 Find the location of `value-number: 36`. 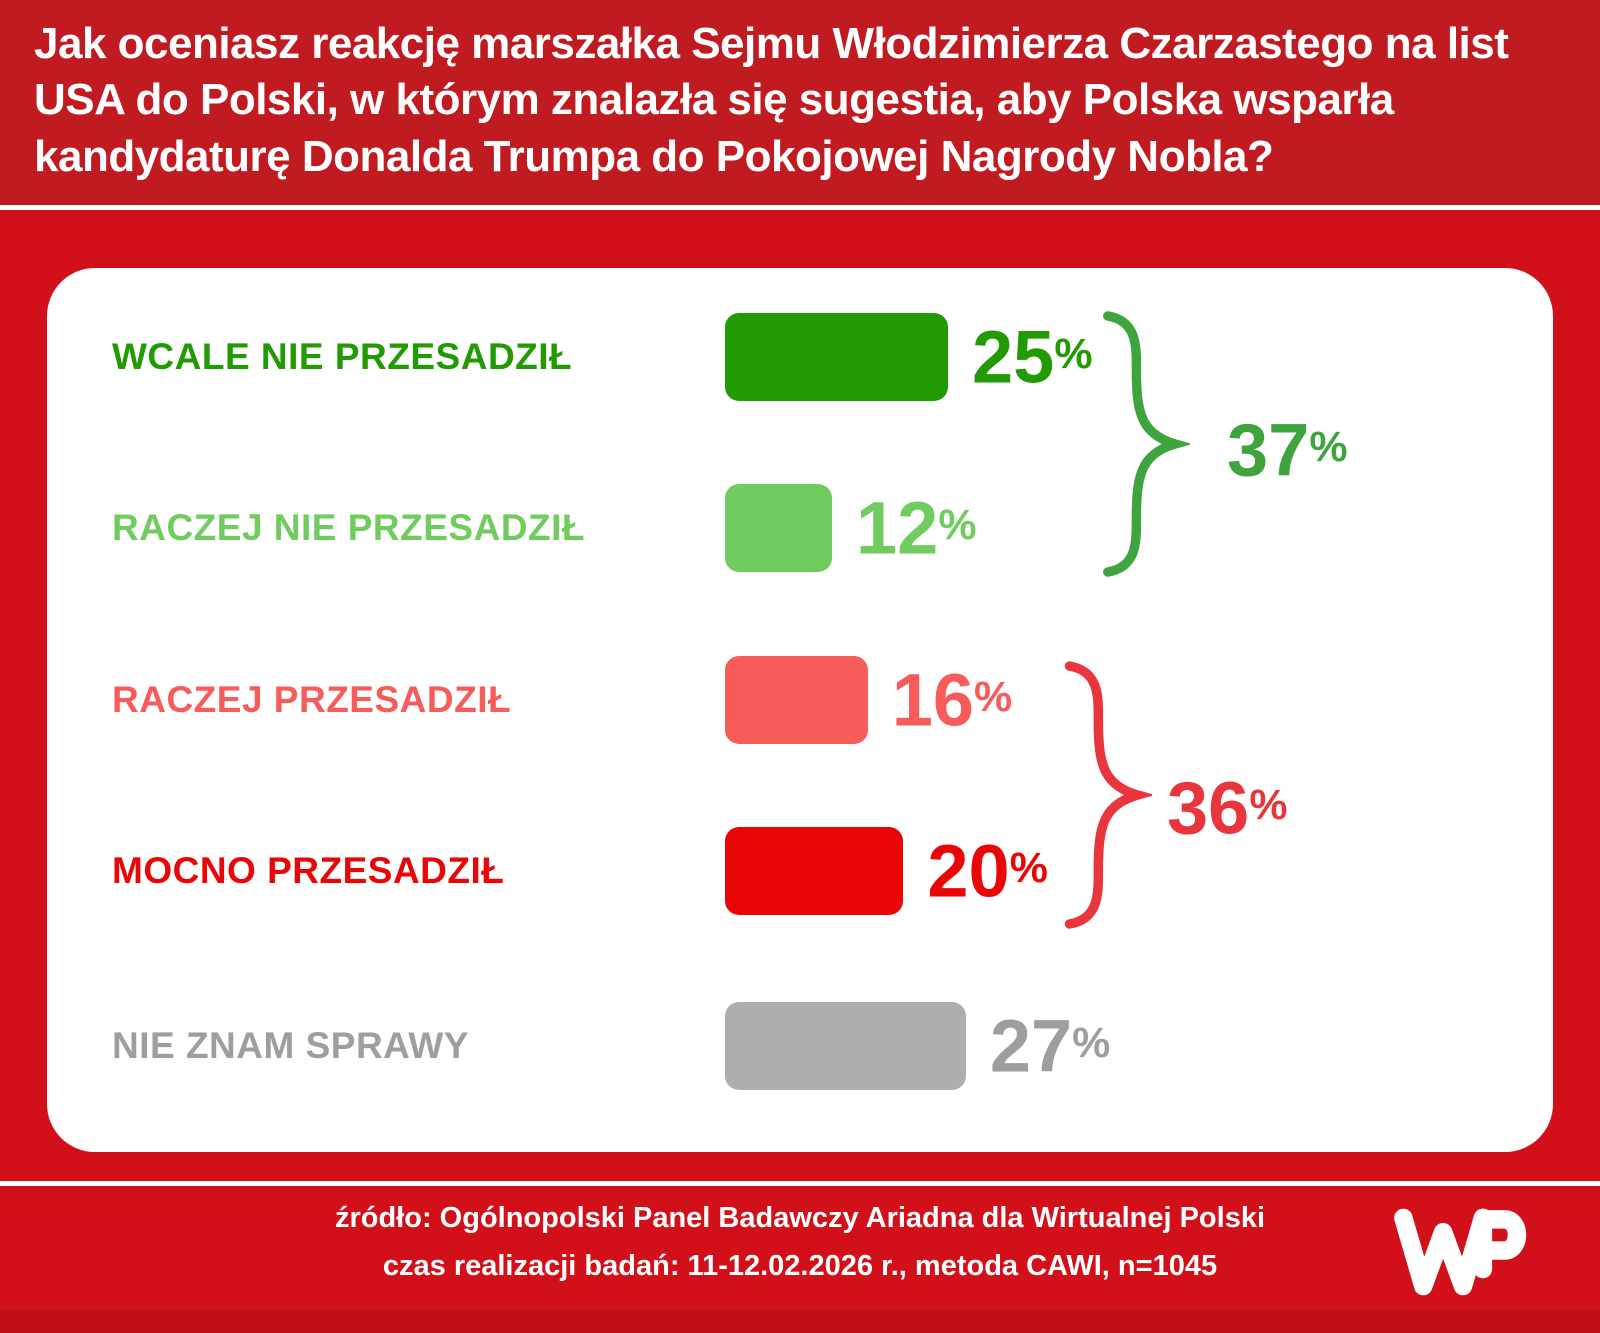

value-number: 36 is located at coordinates (1208, 808).